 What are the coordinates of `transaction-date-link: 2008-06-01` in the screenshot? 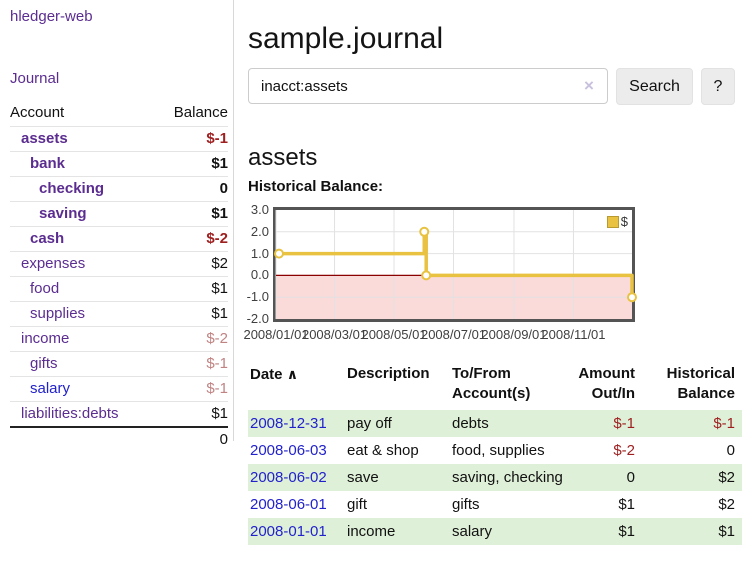 It's located at (288, 504).